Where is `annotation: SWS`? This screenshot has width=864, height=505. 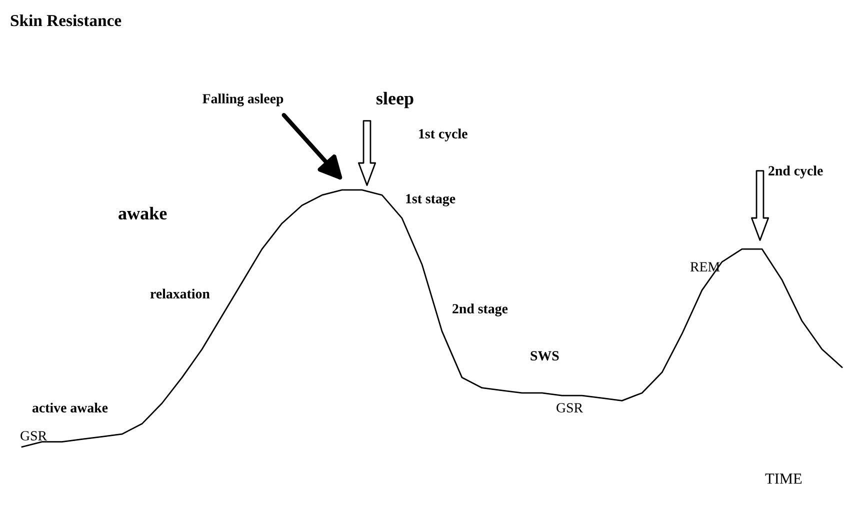 annotation: SWS is located at coordinates (544, 356).